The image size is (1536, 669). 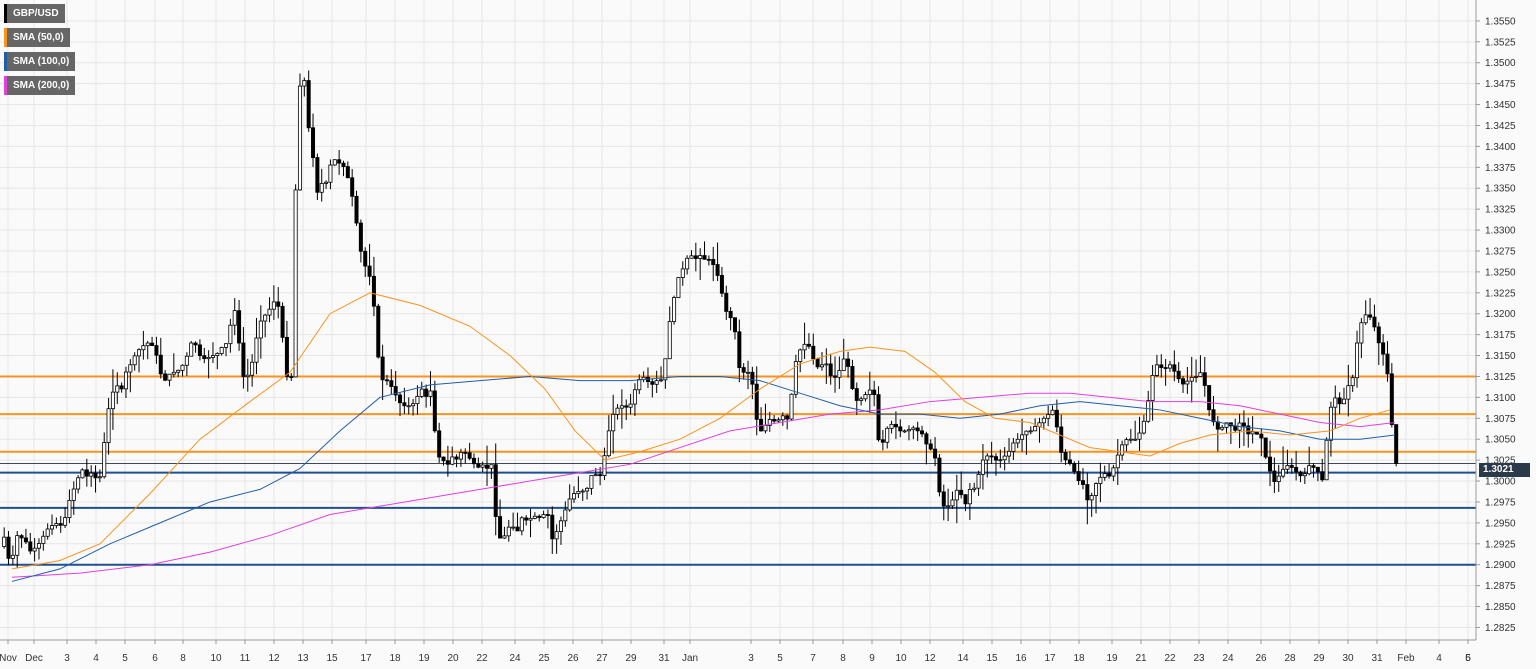 I want to click on legend-item-sma100: SMA (100,0), so click(x=40, y=61).